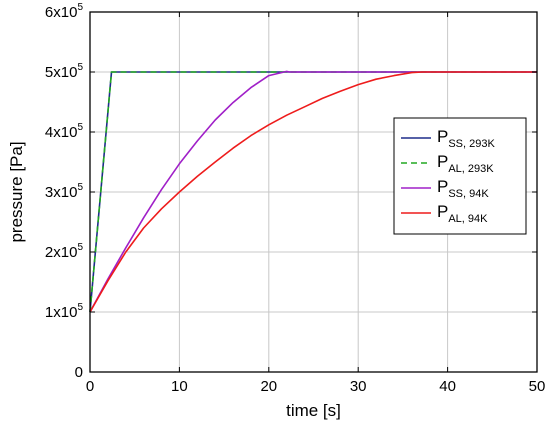  Describe the element at coordinates (463, 188) in the screenshot. I see `legend-entry: PSS, 94K` at that location.